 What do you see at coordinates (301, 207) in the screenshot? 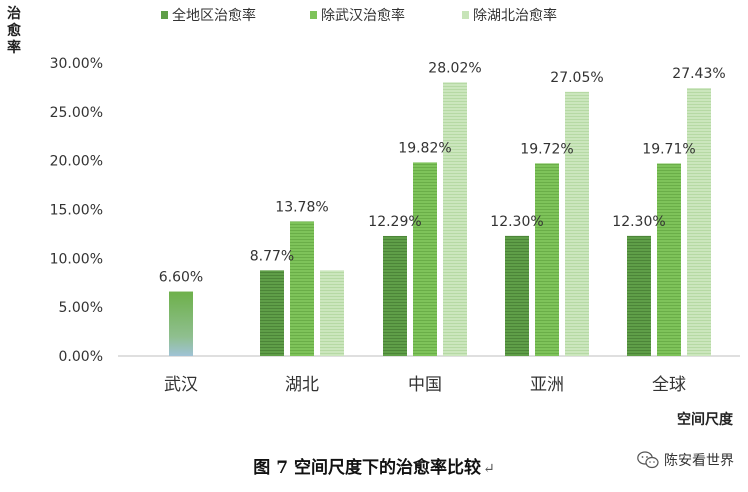
I see `data-label: 13.78%` at bounding box center [301, 207].